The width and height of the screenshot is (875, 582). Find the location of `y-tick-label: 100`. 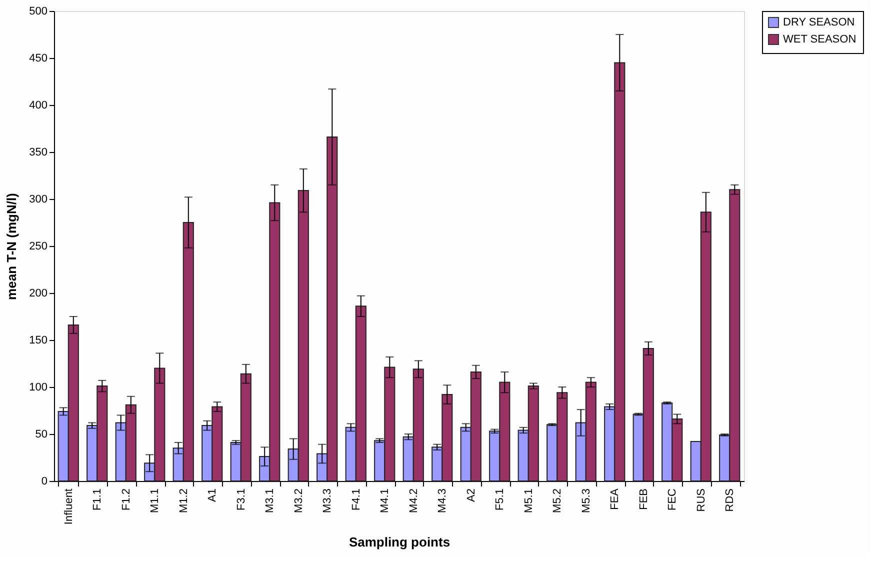

y-tick-label: 100 is located at coordinates (38, 388).